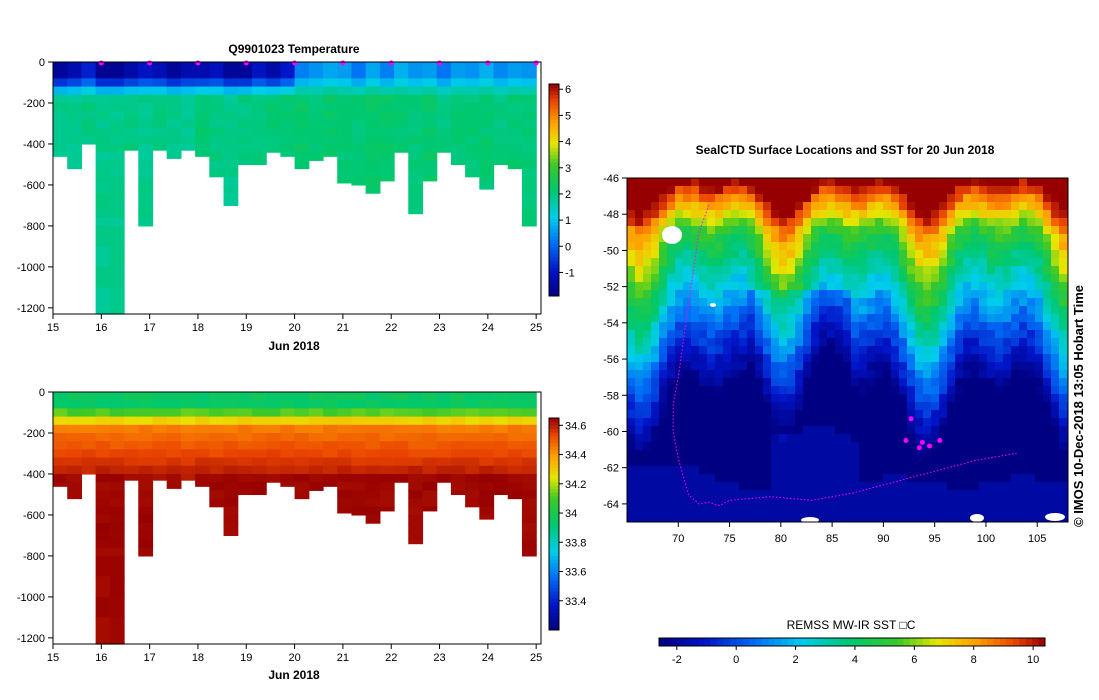  What do you see at coordinates (832, 539) in the screenshot?
I see `map-x-tick-label: 85` at bounding box center [832, 539].